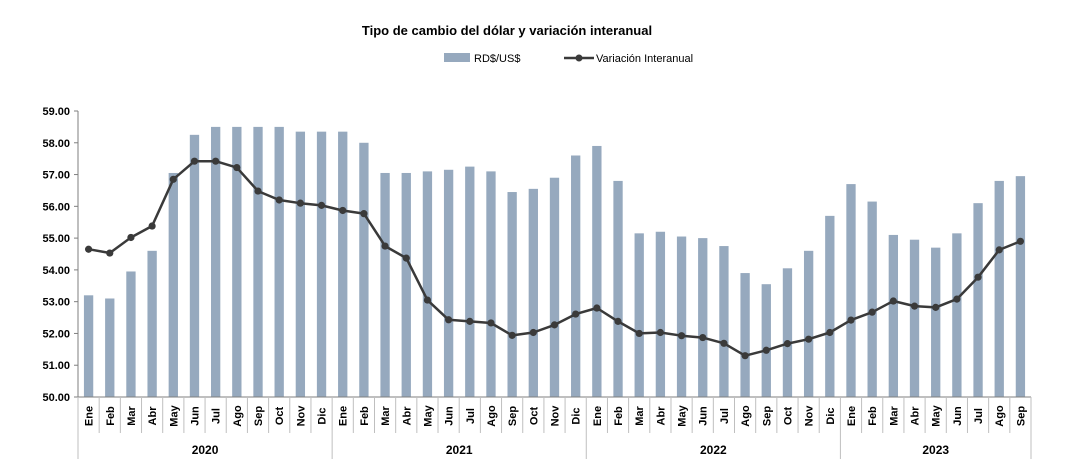 Image resolution: width=1069 pixels, height=460 pixels. What do you see at coordinates (56, 112) in the screenshot?
I see `y-tick-label: 59.00` at bounding box center [56, 112].